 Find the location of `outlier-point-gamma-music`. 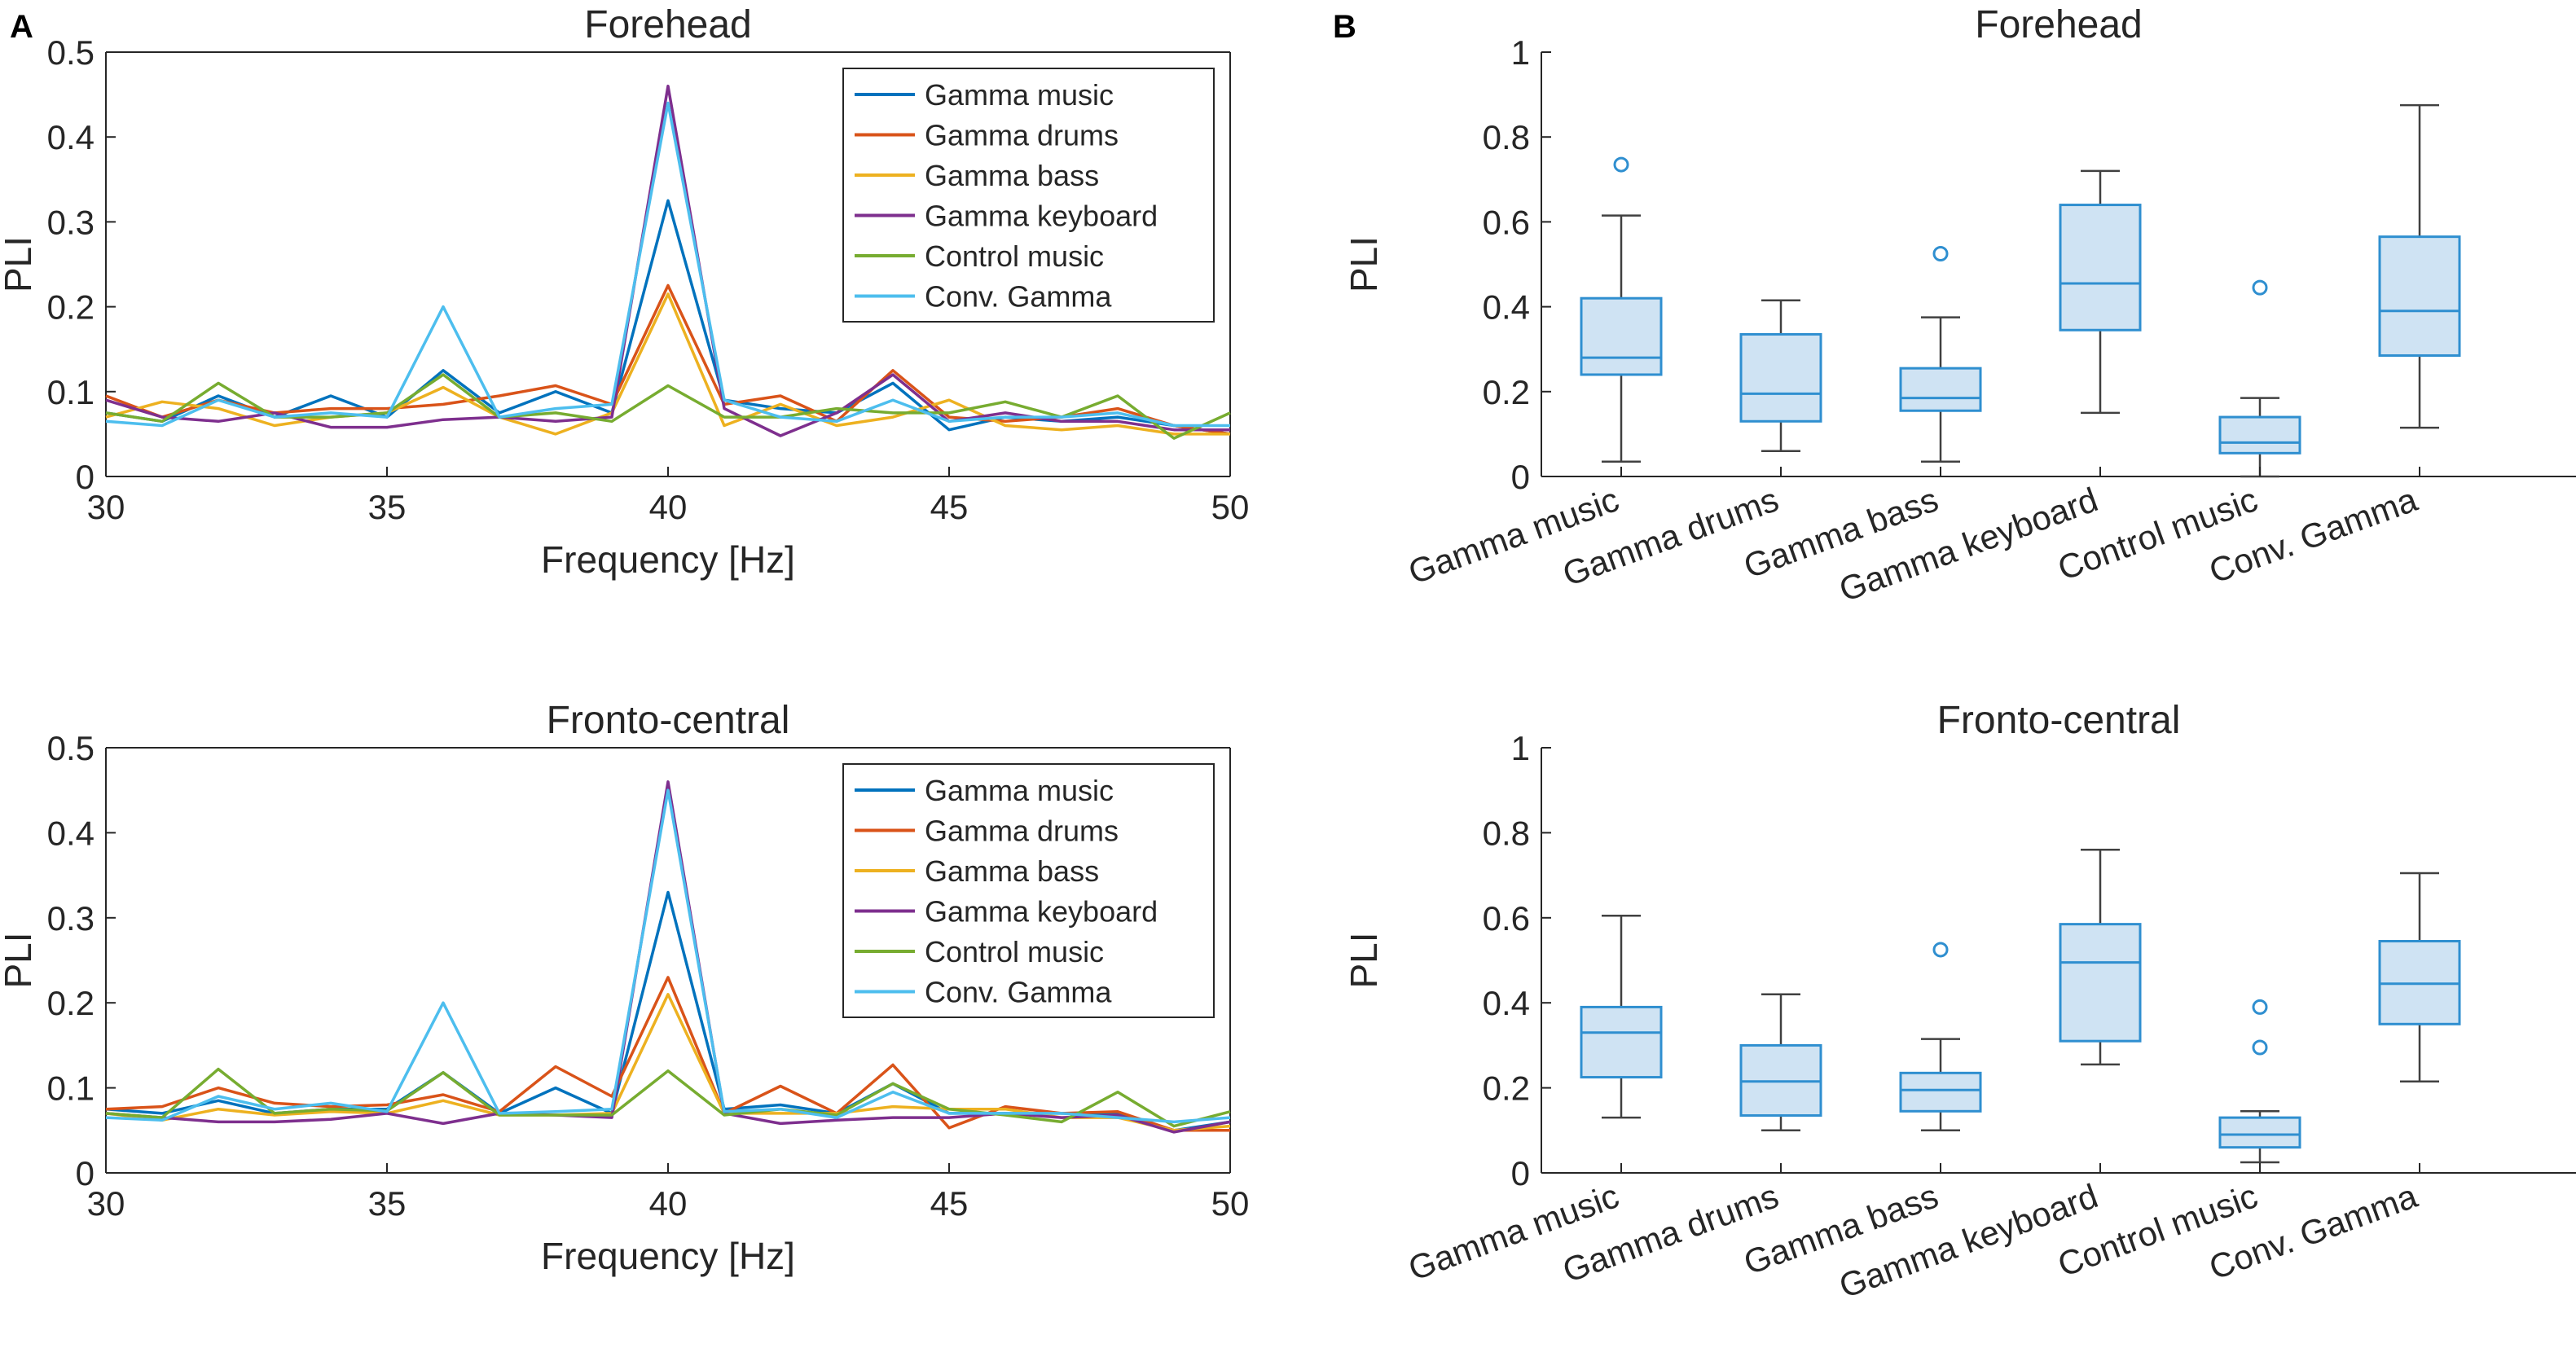

outlier-point-gamma-music is located at coordinates (1621, 164).